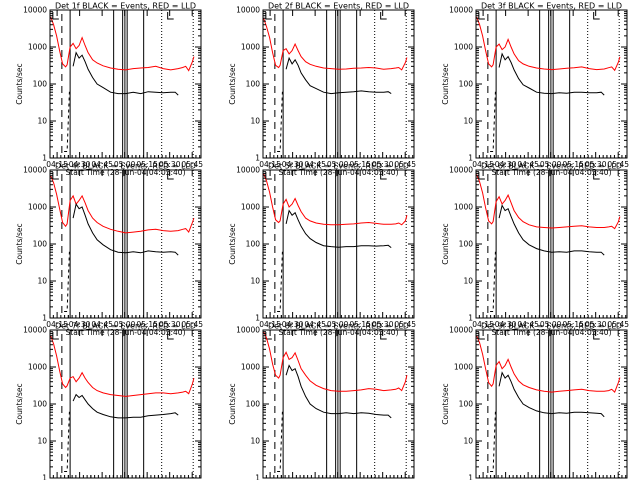 This screenshot has height=480, width=640. I want to click on panel-title: Det 9f BLACK = Events, RED = LLD, so click(551, 326).